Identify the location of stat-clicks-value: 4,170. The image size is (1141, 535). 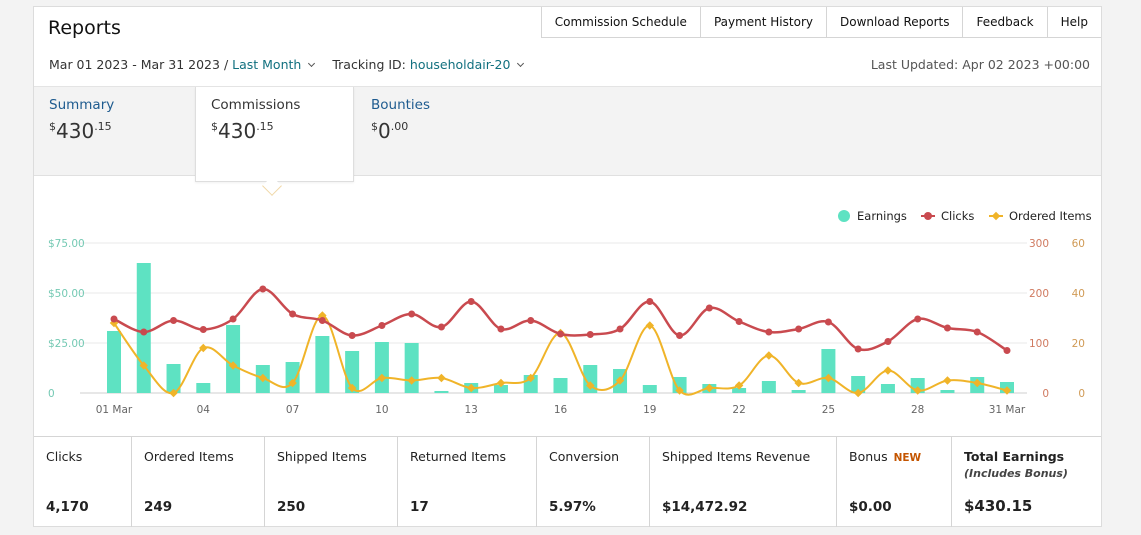
(67, 507).